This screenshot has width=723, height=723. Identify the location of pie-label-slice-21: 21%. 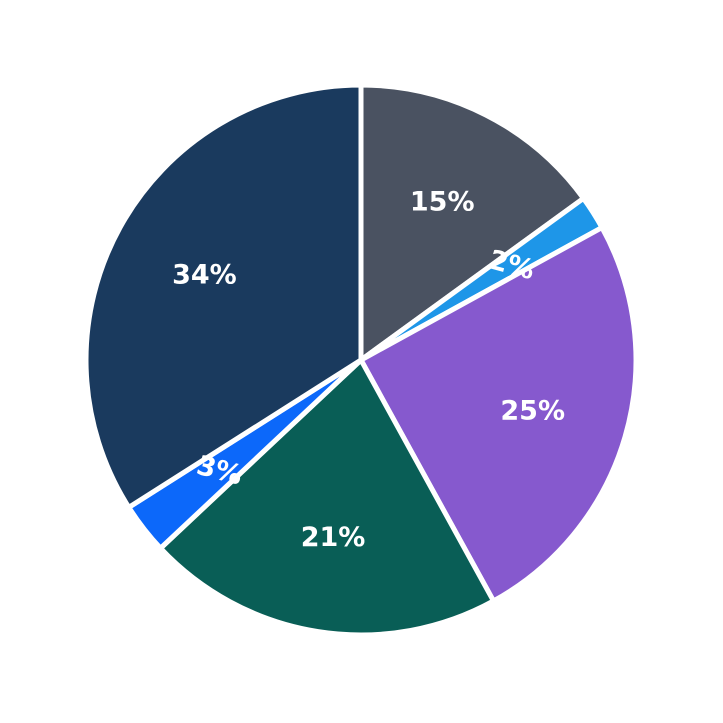
(333, 537).